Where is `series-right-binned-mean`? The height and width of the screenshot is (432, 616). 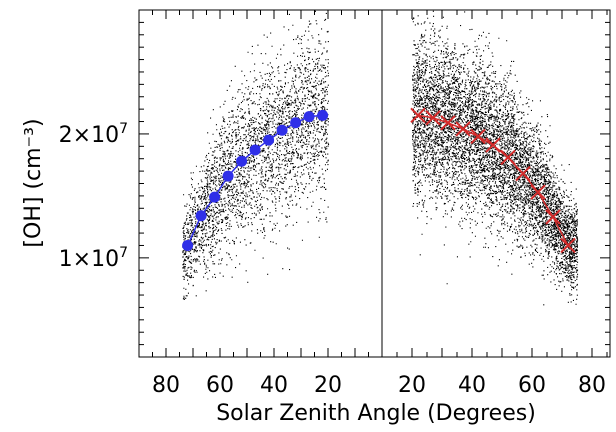
series-right-binned-mean is located at coordinates (493, 180).